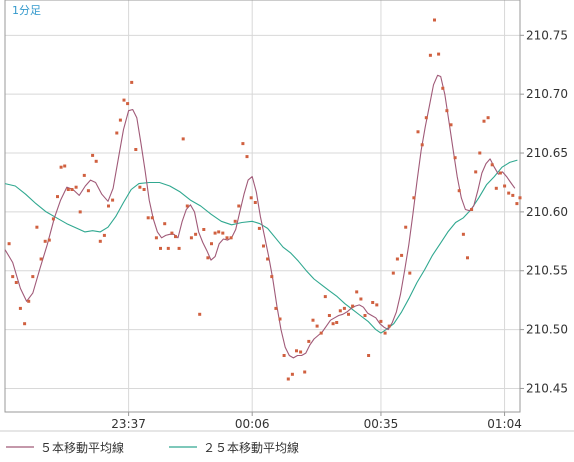 The width and height of the screenshot is (574, 462). I want to click on x-axis-ticks: 23:37 00:06 00:35 01:04, so click(316, 421).